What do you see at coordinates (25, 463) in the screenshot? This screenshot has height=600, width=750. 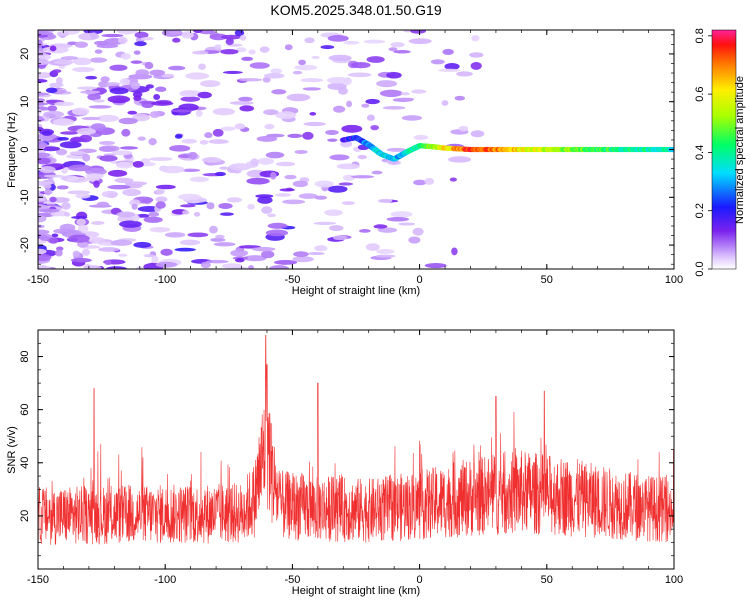 I see `snr-ytick-label: 40` at bounding box center [25, 463].